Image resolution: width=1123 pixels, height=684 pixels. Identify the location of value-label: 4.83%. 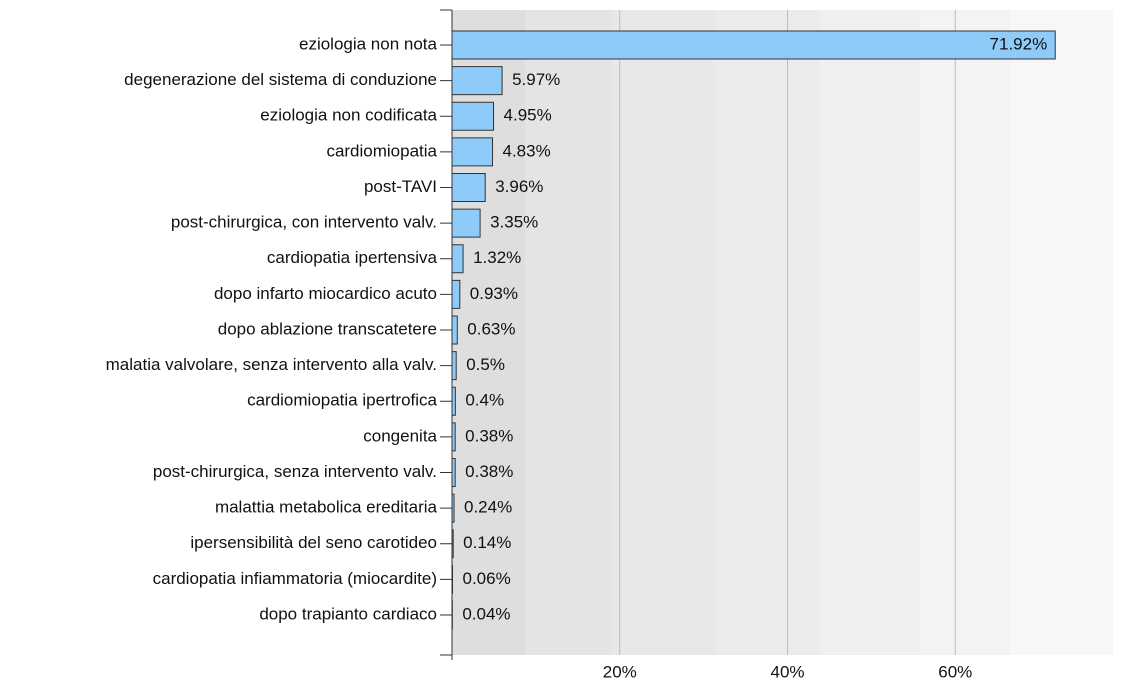
(527, 150).